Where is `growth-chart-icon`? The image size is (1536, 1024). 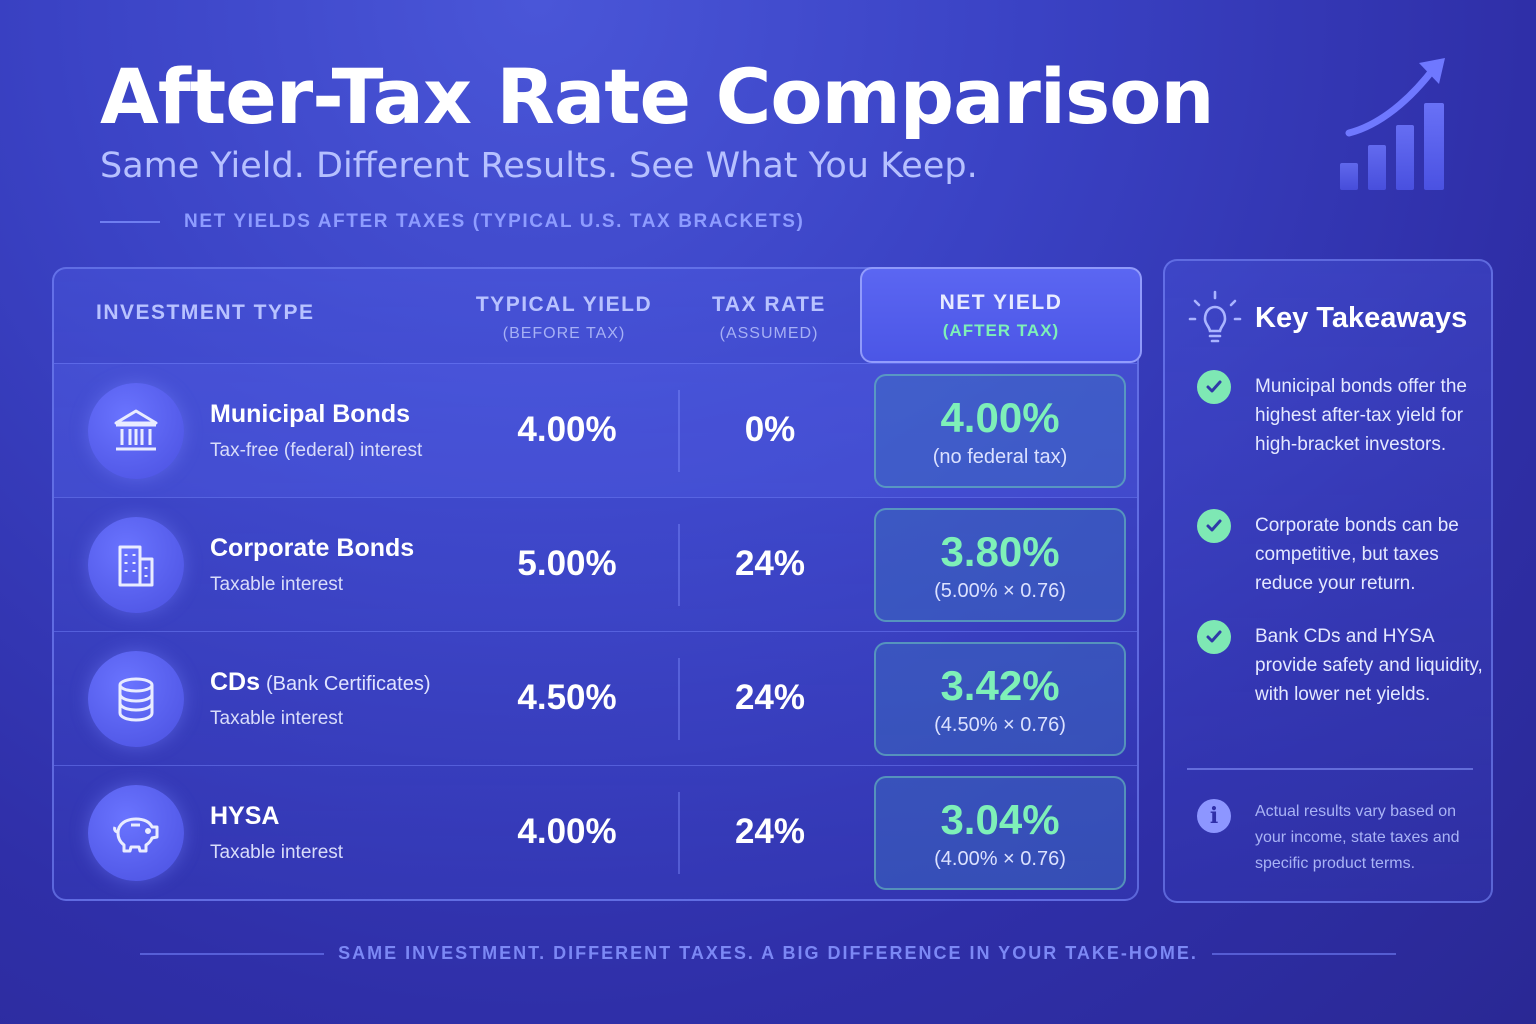 growth-chart-icon is located at coordinates (1392, 124).